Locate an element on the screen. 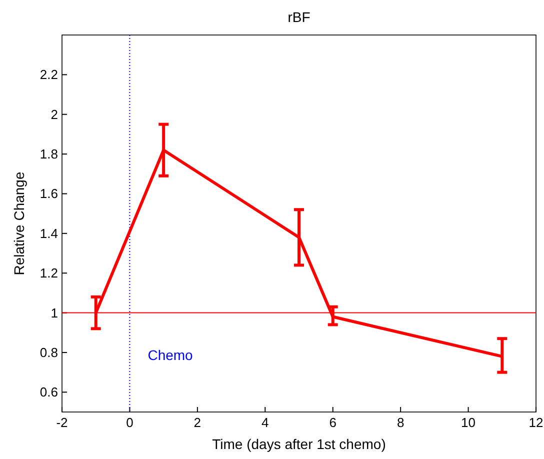  x-tick-label: 0 is located at coordinates (130, 422).